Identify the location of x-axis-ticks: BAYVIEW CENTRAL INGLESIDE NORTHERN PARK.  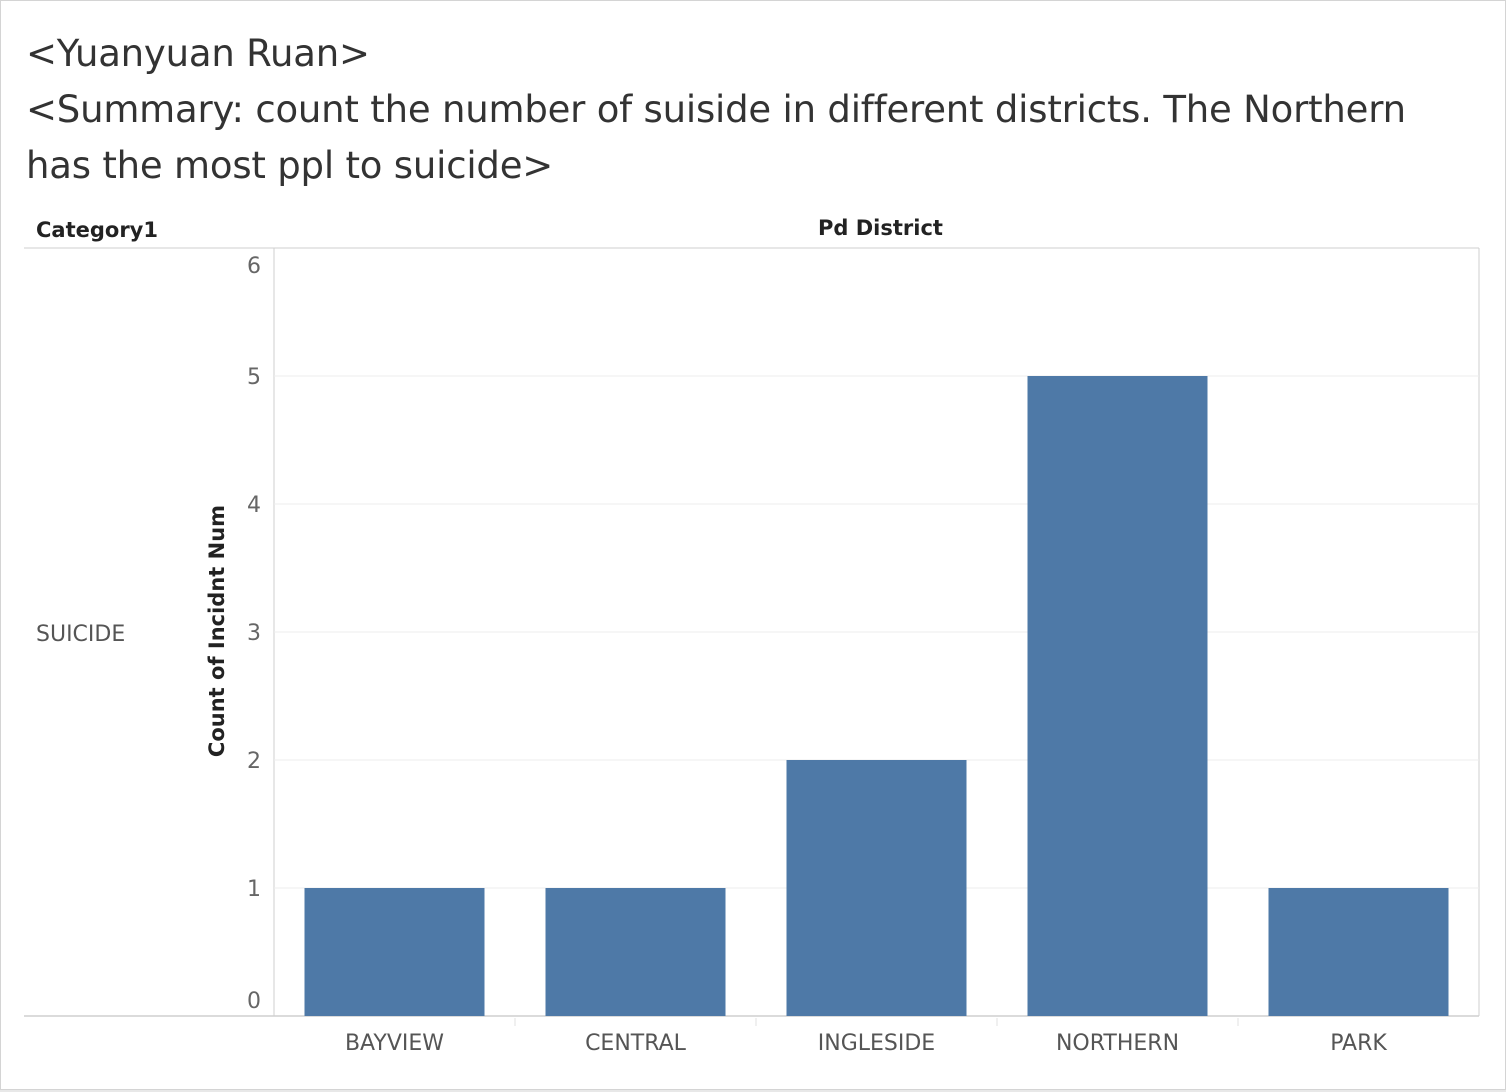
(866, 1037).